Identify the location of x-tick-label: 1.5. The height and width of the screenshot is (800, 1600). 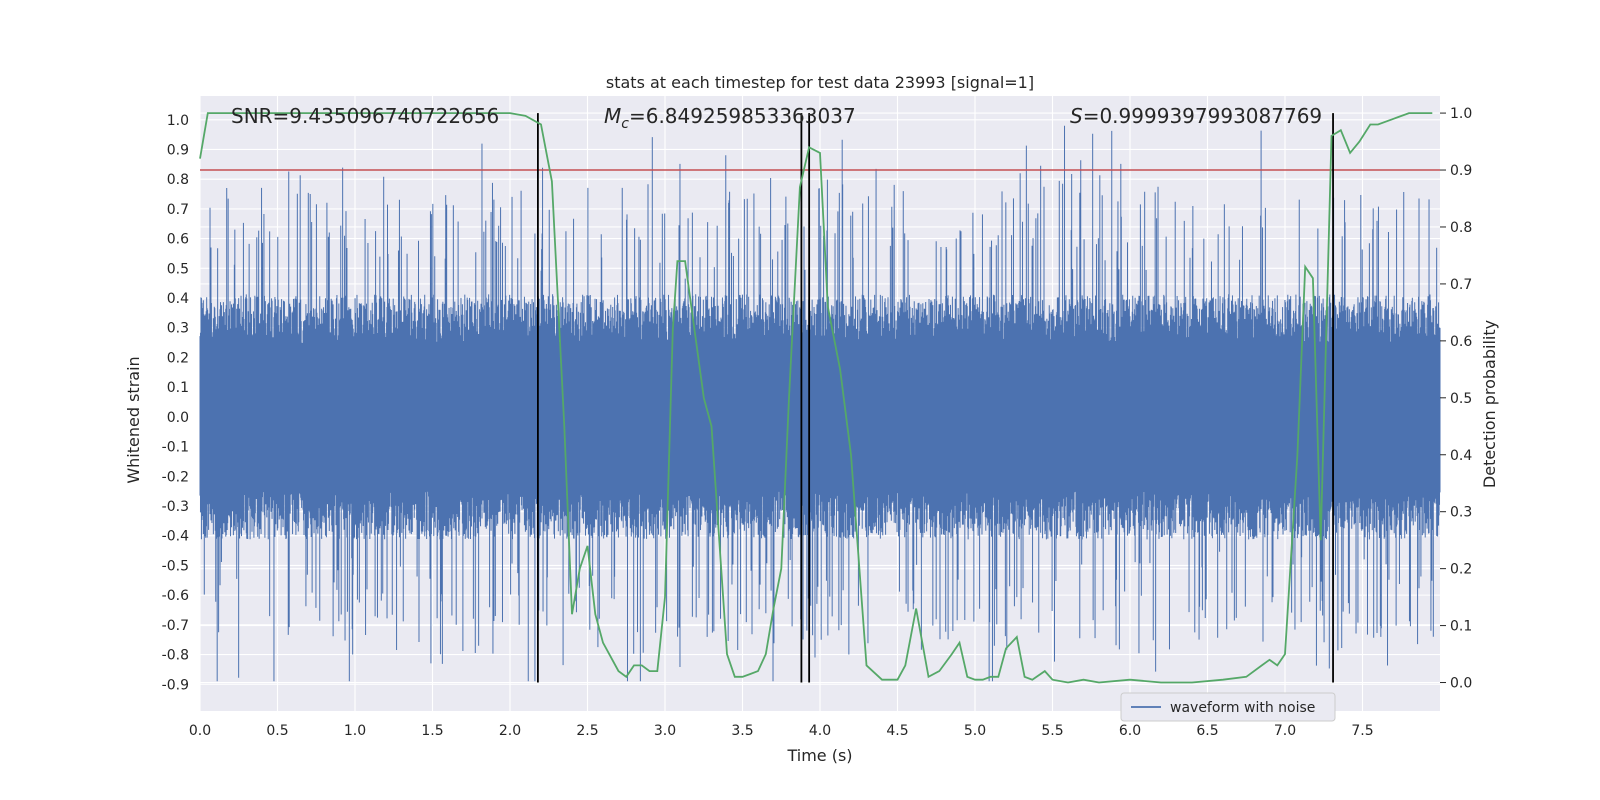
(432, 731).